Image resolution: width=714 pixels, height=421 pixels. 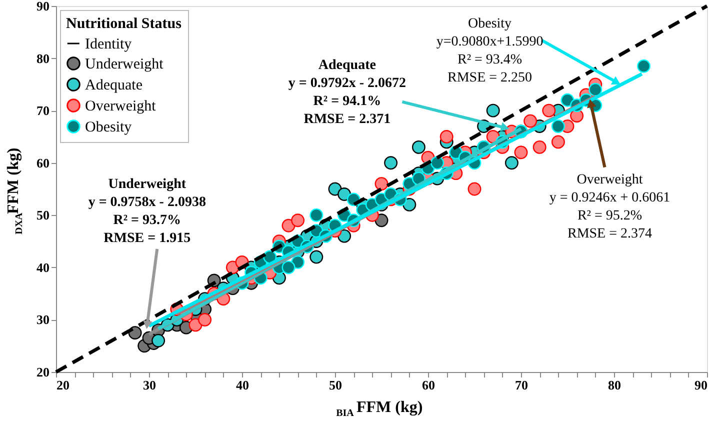 What do you see at coordinates (609, 207) in the screenshot?
I see `annotation: Overweight y = 0.9246x + 0.6061 R² = 95.2% RMSE = 2.374` at bounding box center [609, 207].